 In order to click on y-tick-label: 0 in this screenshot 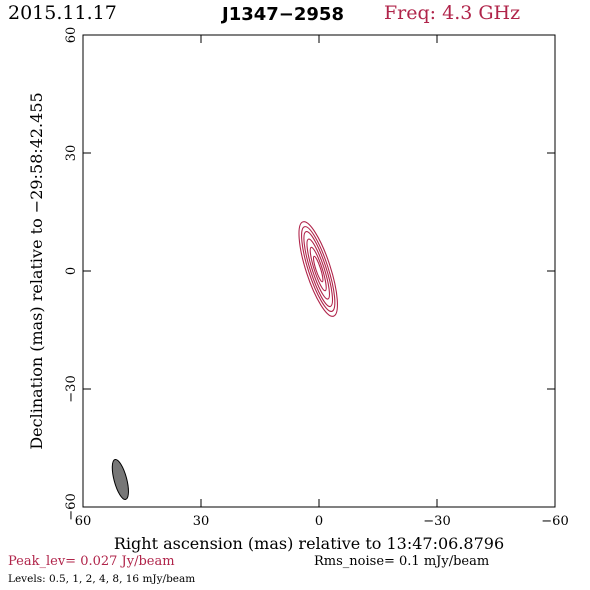, I will do `click(71, 271)`.